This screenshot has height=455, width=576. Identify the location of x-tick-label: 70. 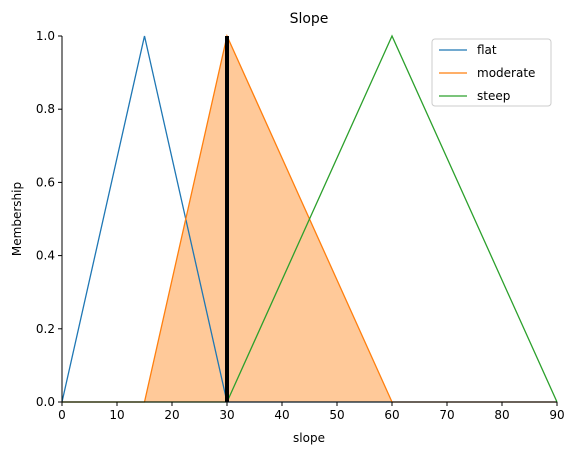
(446, 415).